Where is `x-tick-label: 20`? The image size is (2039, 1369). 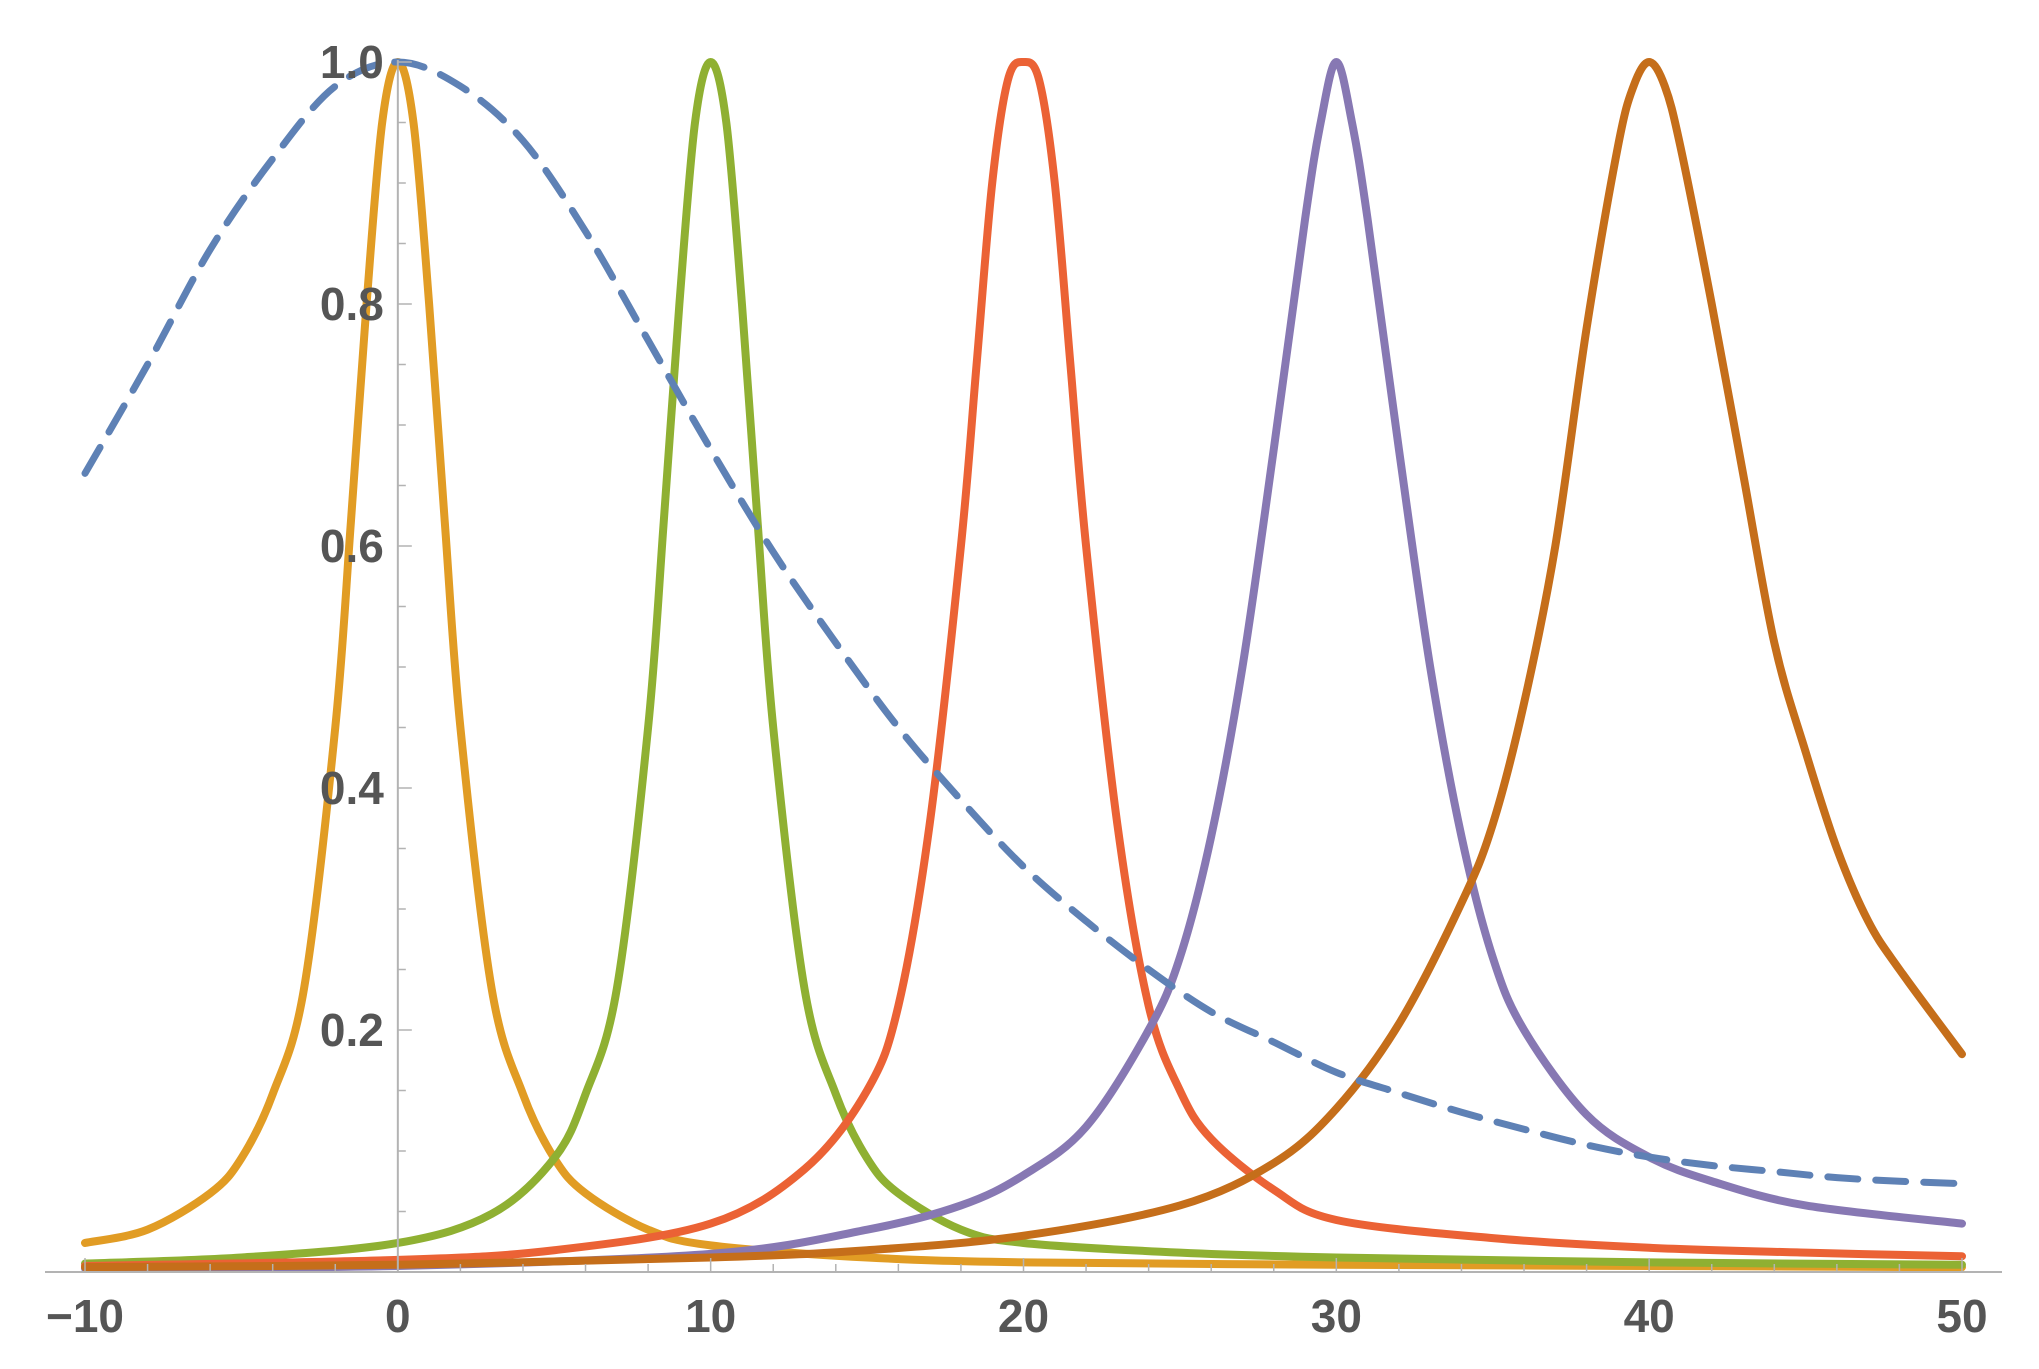 x-tick-label: 20 is located at coordinates (1023, 1316).